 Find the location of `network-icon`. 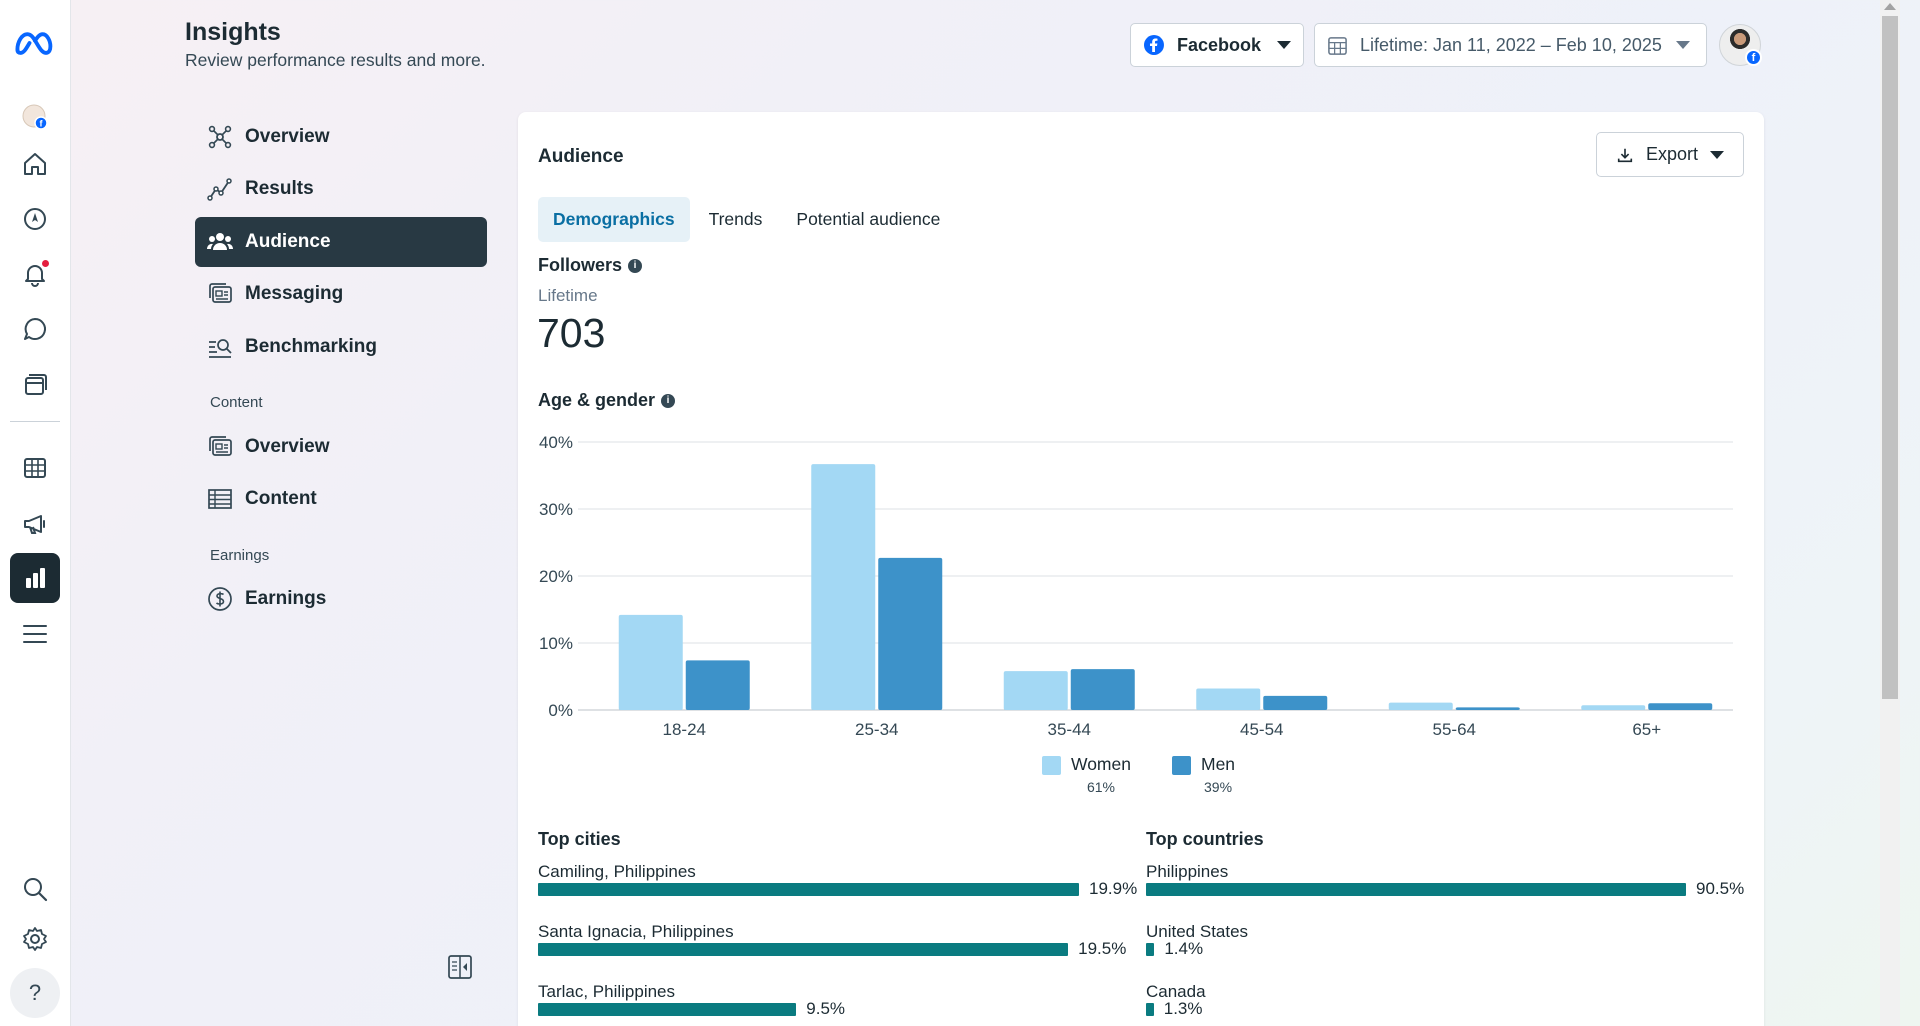

network-icon is located at coordinates (220, 137).